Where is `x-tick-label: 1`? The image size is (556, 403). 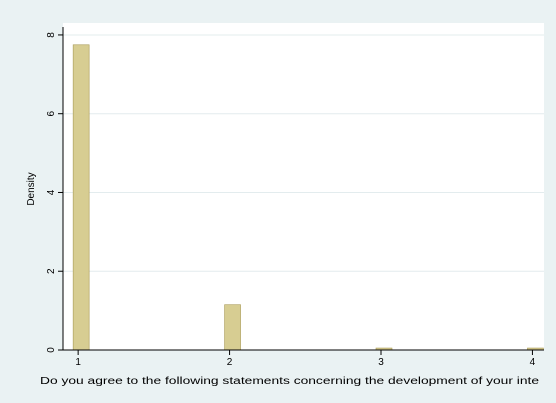 x-tick-label: 1 is located at coordinates (78, 362).